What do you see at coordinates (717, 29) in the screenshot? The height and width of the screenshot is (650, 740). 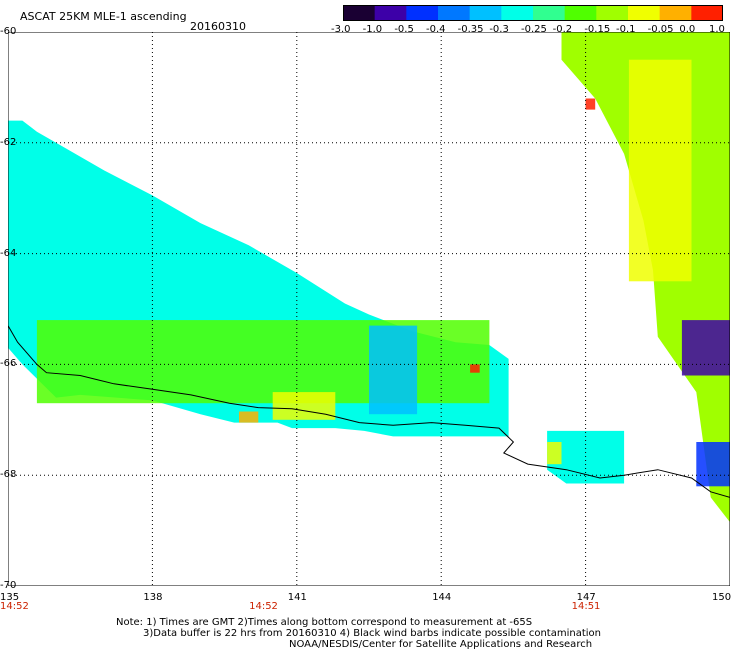 I see `colorbar-label-12: 1.0` at bounding box center [717, 29].